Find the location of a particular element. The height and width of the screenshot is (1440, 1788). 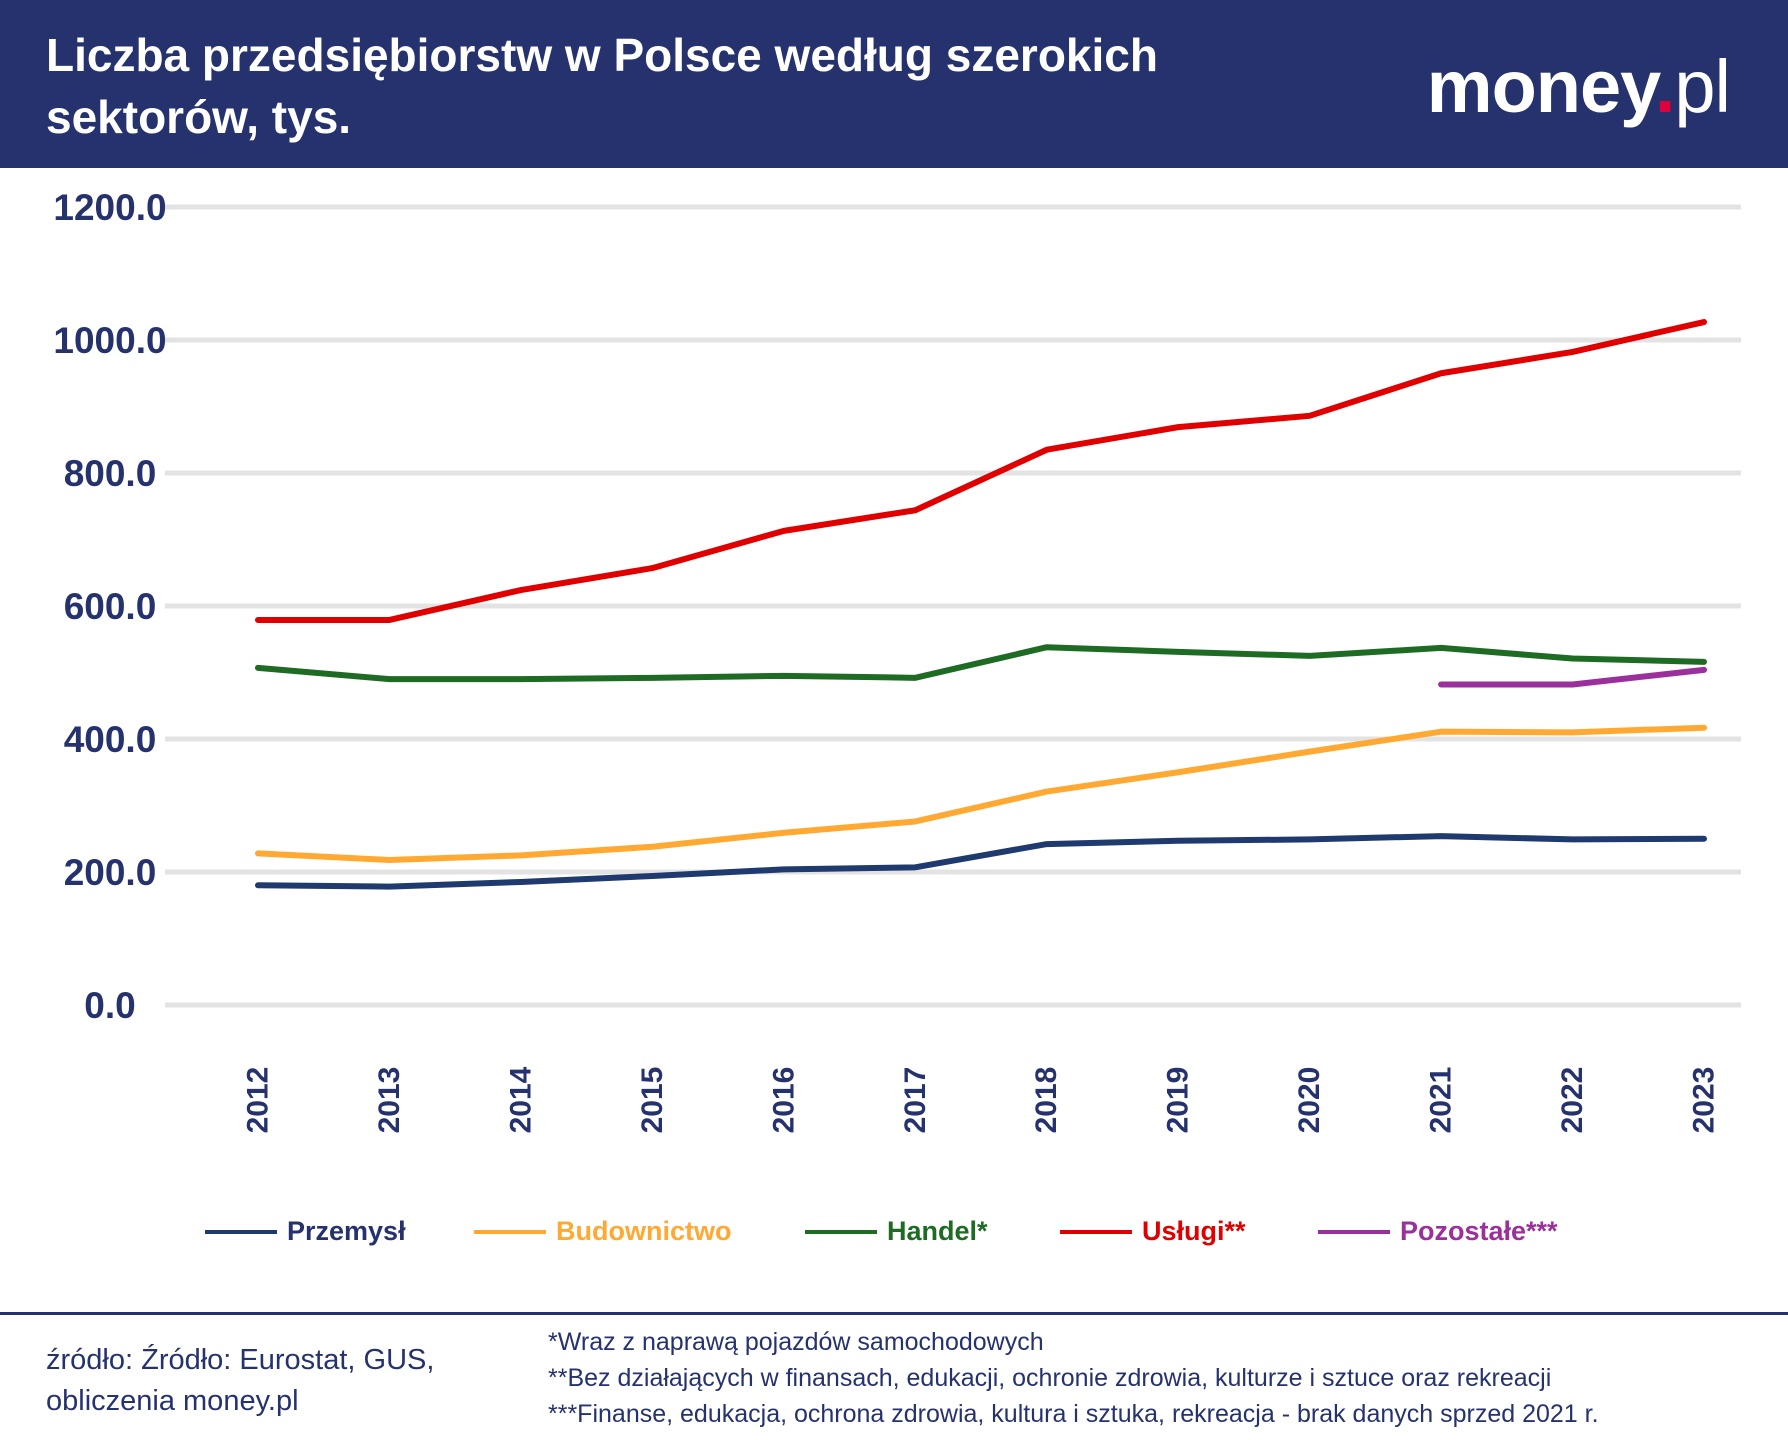

legend-item: Budownictwo is located at coordinates (602, 1231).